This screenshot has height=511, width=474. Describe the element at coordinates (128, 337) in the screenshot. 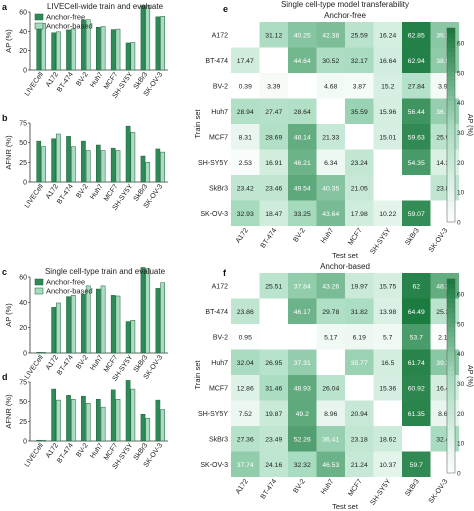

I see `bar-c-anchor-free-sh-sy5y` at that location.